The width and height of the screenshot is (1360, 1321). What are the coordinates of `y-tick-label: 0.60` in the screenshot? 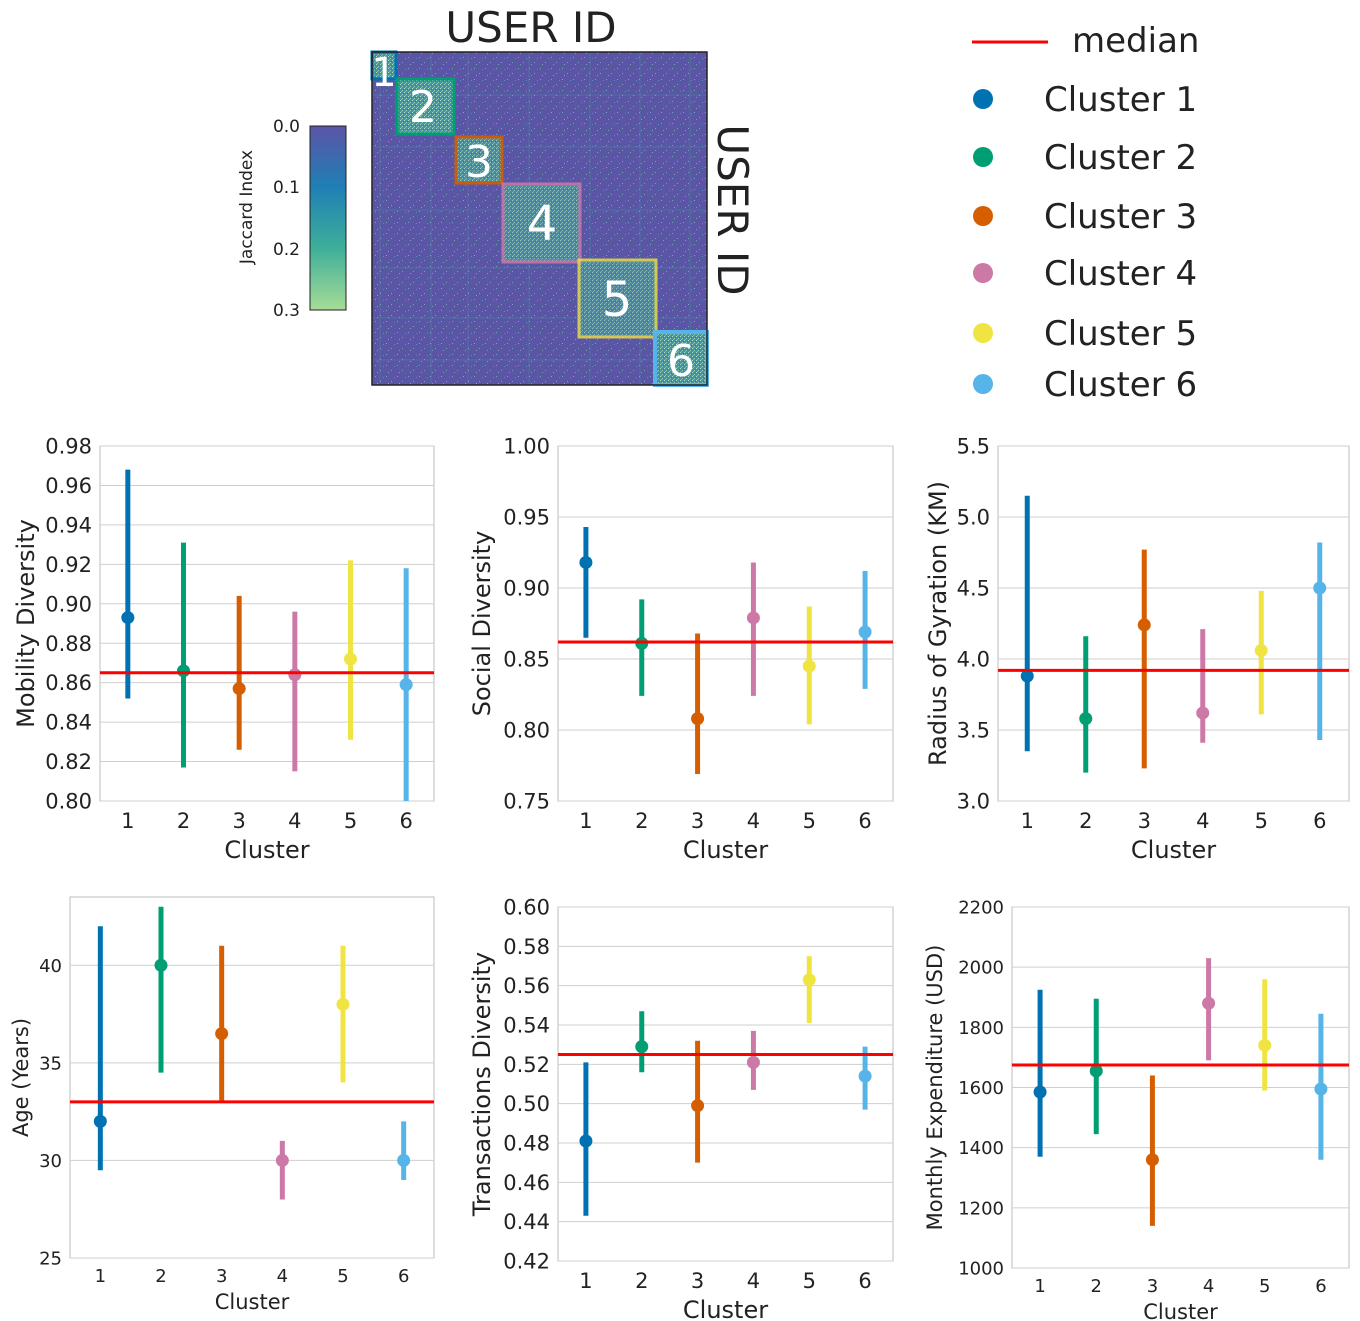 It's located at (526, 908).